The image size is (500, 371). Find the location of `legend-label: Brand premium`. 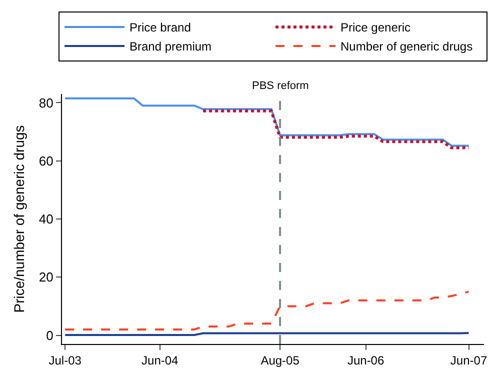

legend-label: Brand premium is located at coordinates (171, 47).